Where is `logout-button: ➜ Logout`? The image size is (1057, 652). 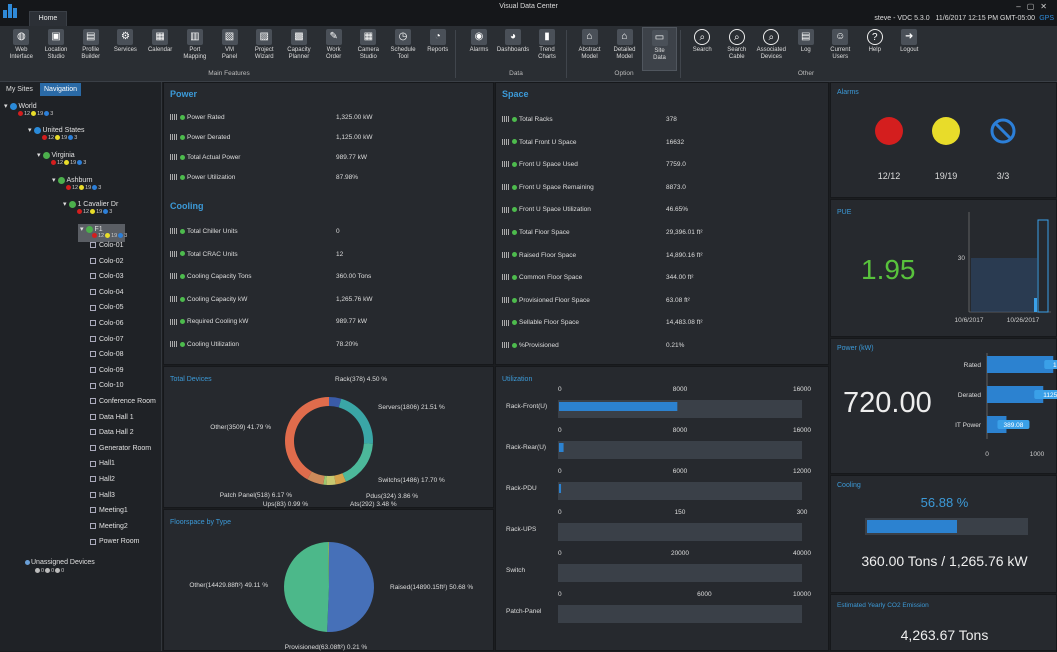 logout-button: ➜ Logout is located at coordinates (909, 49).